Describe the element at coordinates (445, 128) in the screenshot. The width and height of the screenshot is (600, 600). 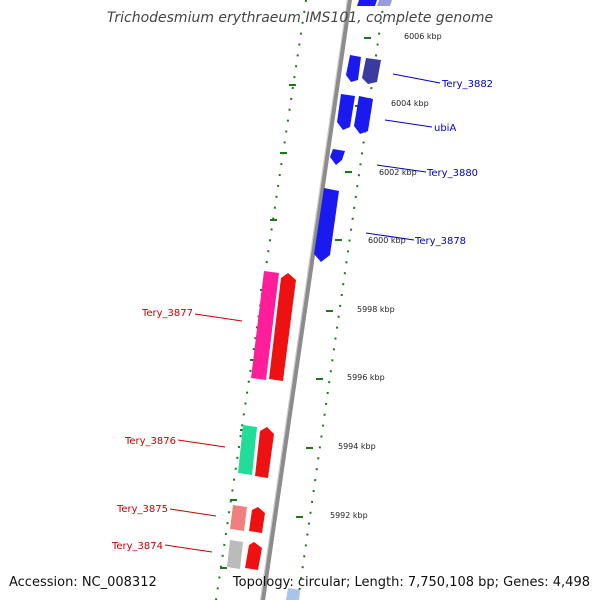
I see `gene-label-ubia: ubiA` at that location.